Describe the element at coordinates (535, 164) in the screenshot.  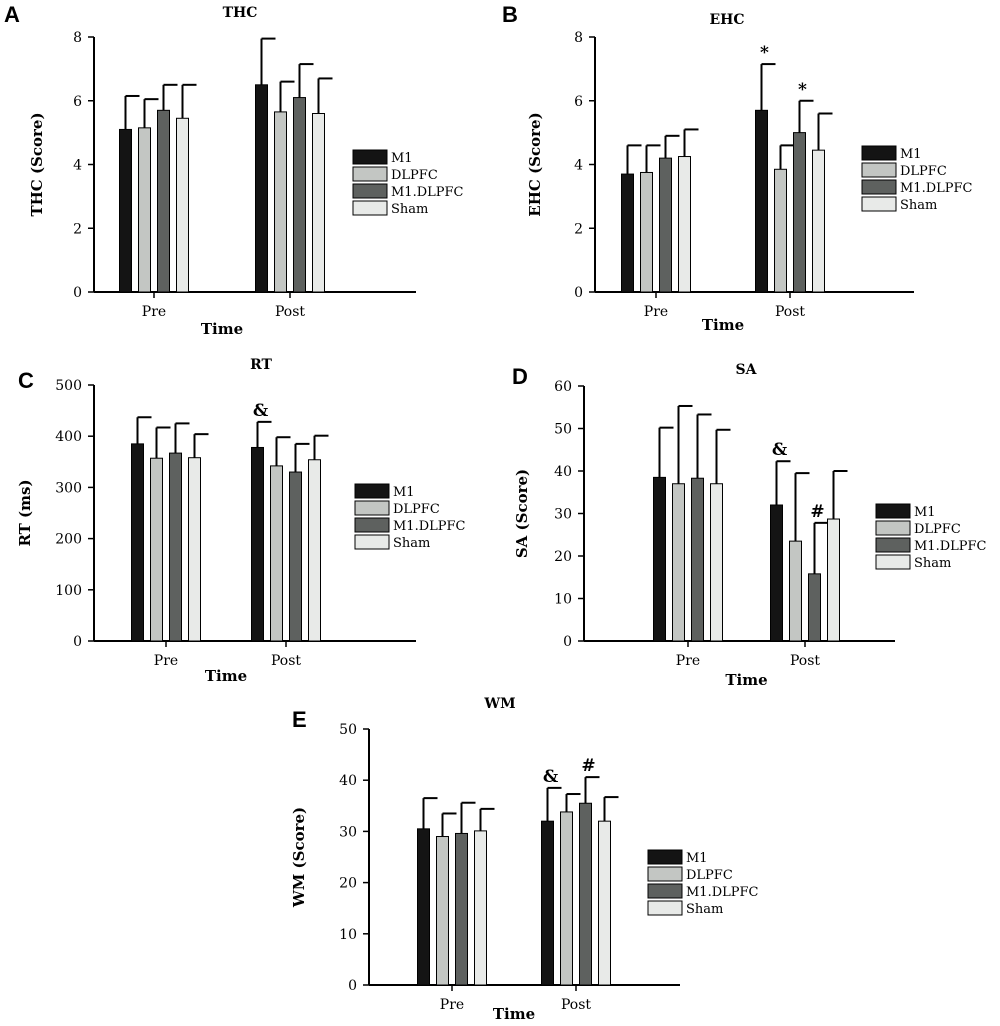
I see `y-axis-label-b: EHC (Score)` at that location.